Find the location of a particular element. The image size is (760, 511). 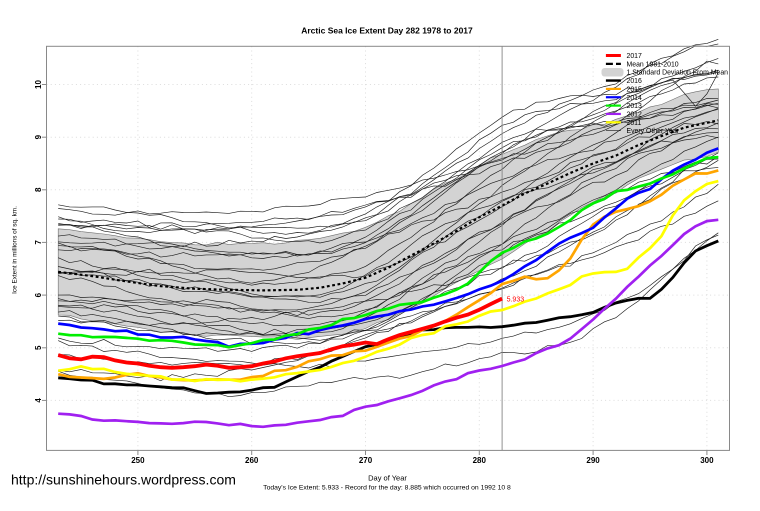

svg-text: 9 is located at coordinates (38, 136).